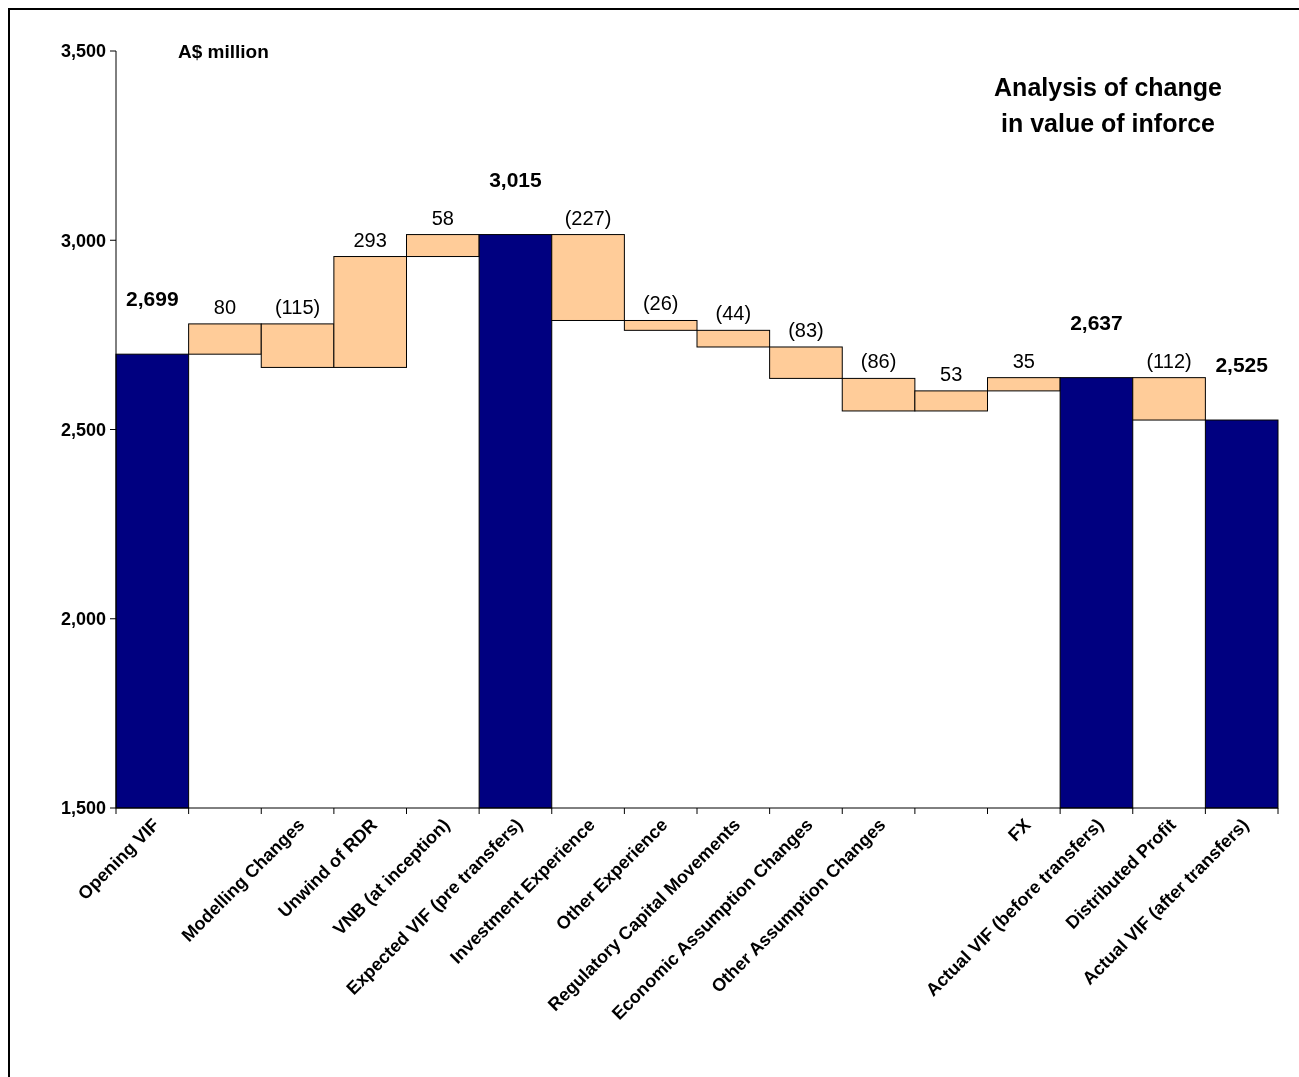 This screenshot has width=1299, height=1077. I want to click on y-tick-label: 3,500, so click(83, 51).